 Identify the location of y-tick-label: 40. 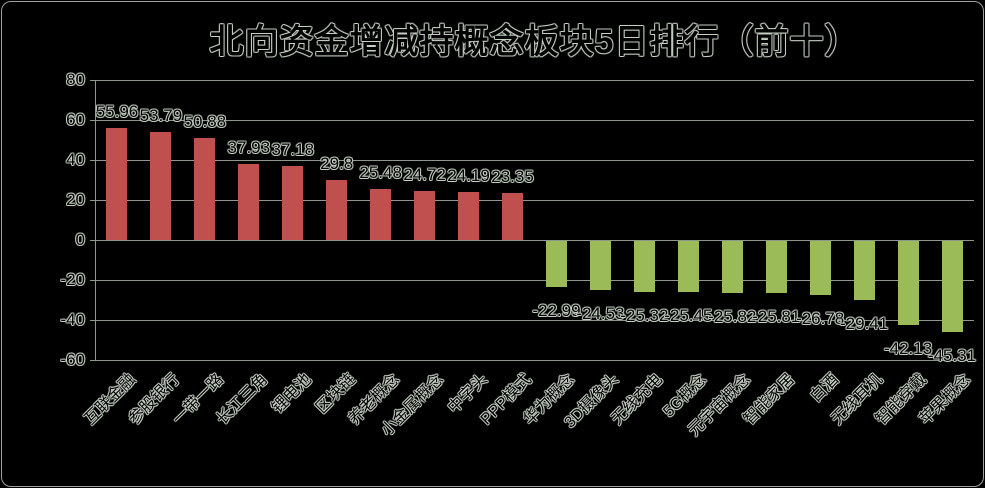
(75, 159).